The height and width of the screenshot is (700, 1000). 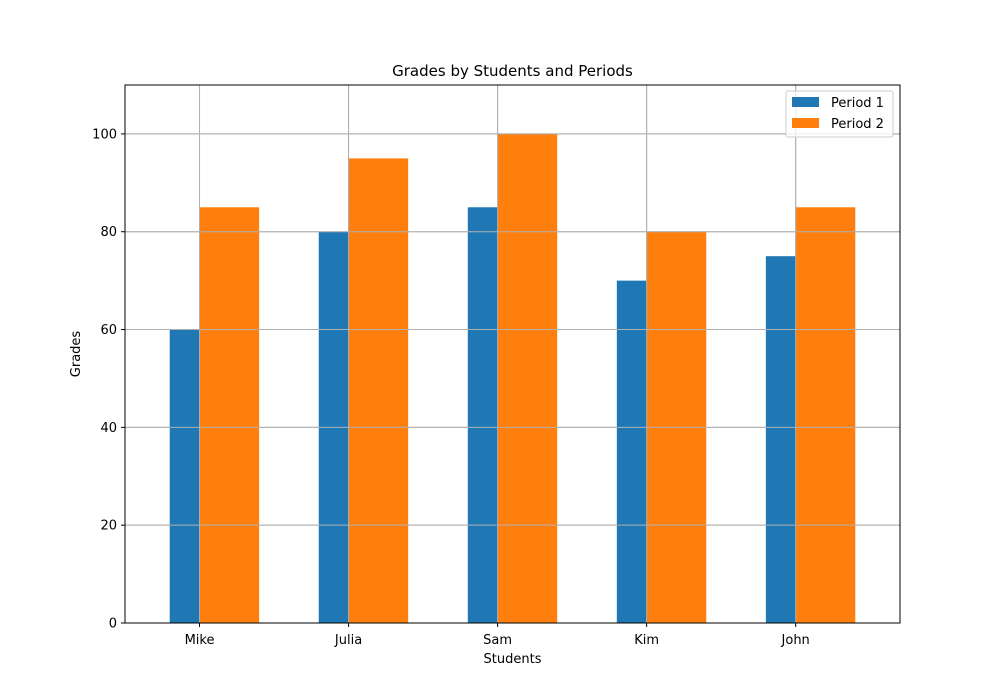 What do you see at coordinates (527, 378) in the screenshot?
I see `bar-period-2-sam` at bounding box center [527, 378].